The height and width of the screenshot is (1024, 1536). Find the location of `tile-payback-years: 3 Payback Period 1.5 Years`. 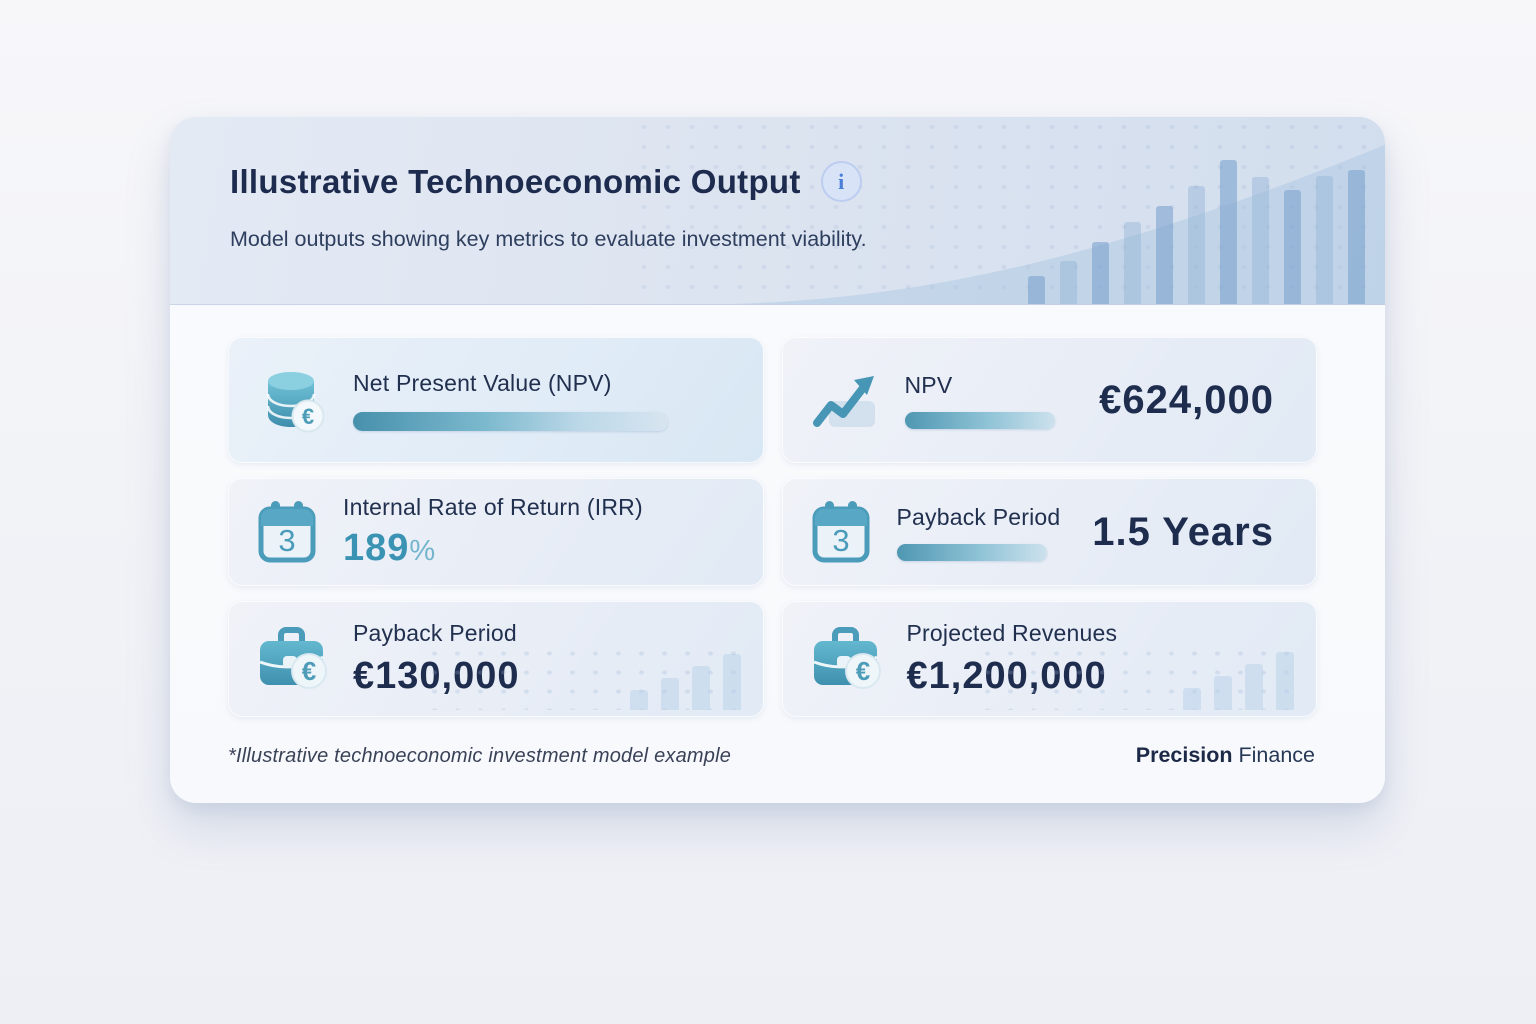

tile-payback-years: 3 Payback Period 1.5 Years is located at coordinates (1049, 532).